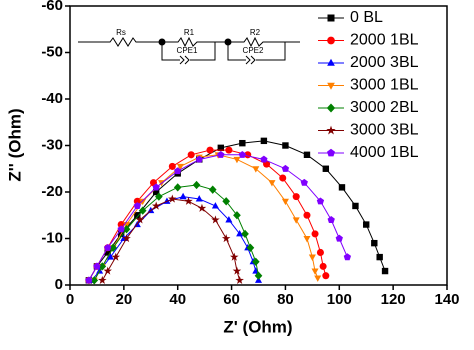  I want to click on legend-label: 3000 1BL, so click(384, 85).